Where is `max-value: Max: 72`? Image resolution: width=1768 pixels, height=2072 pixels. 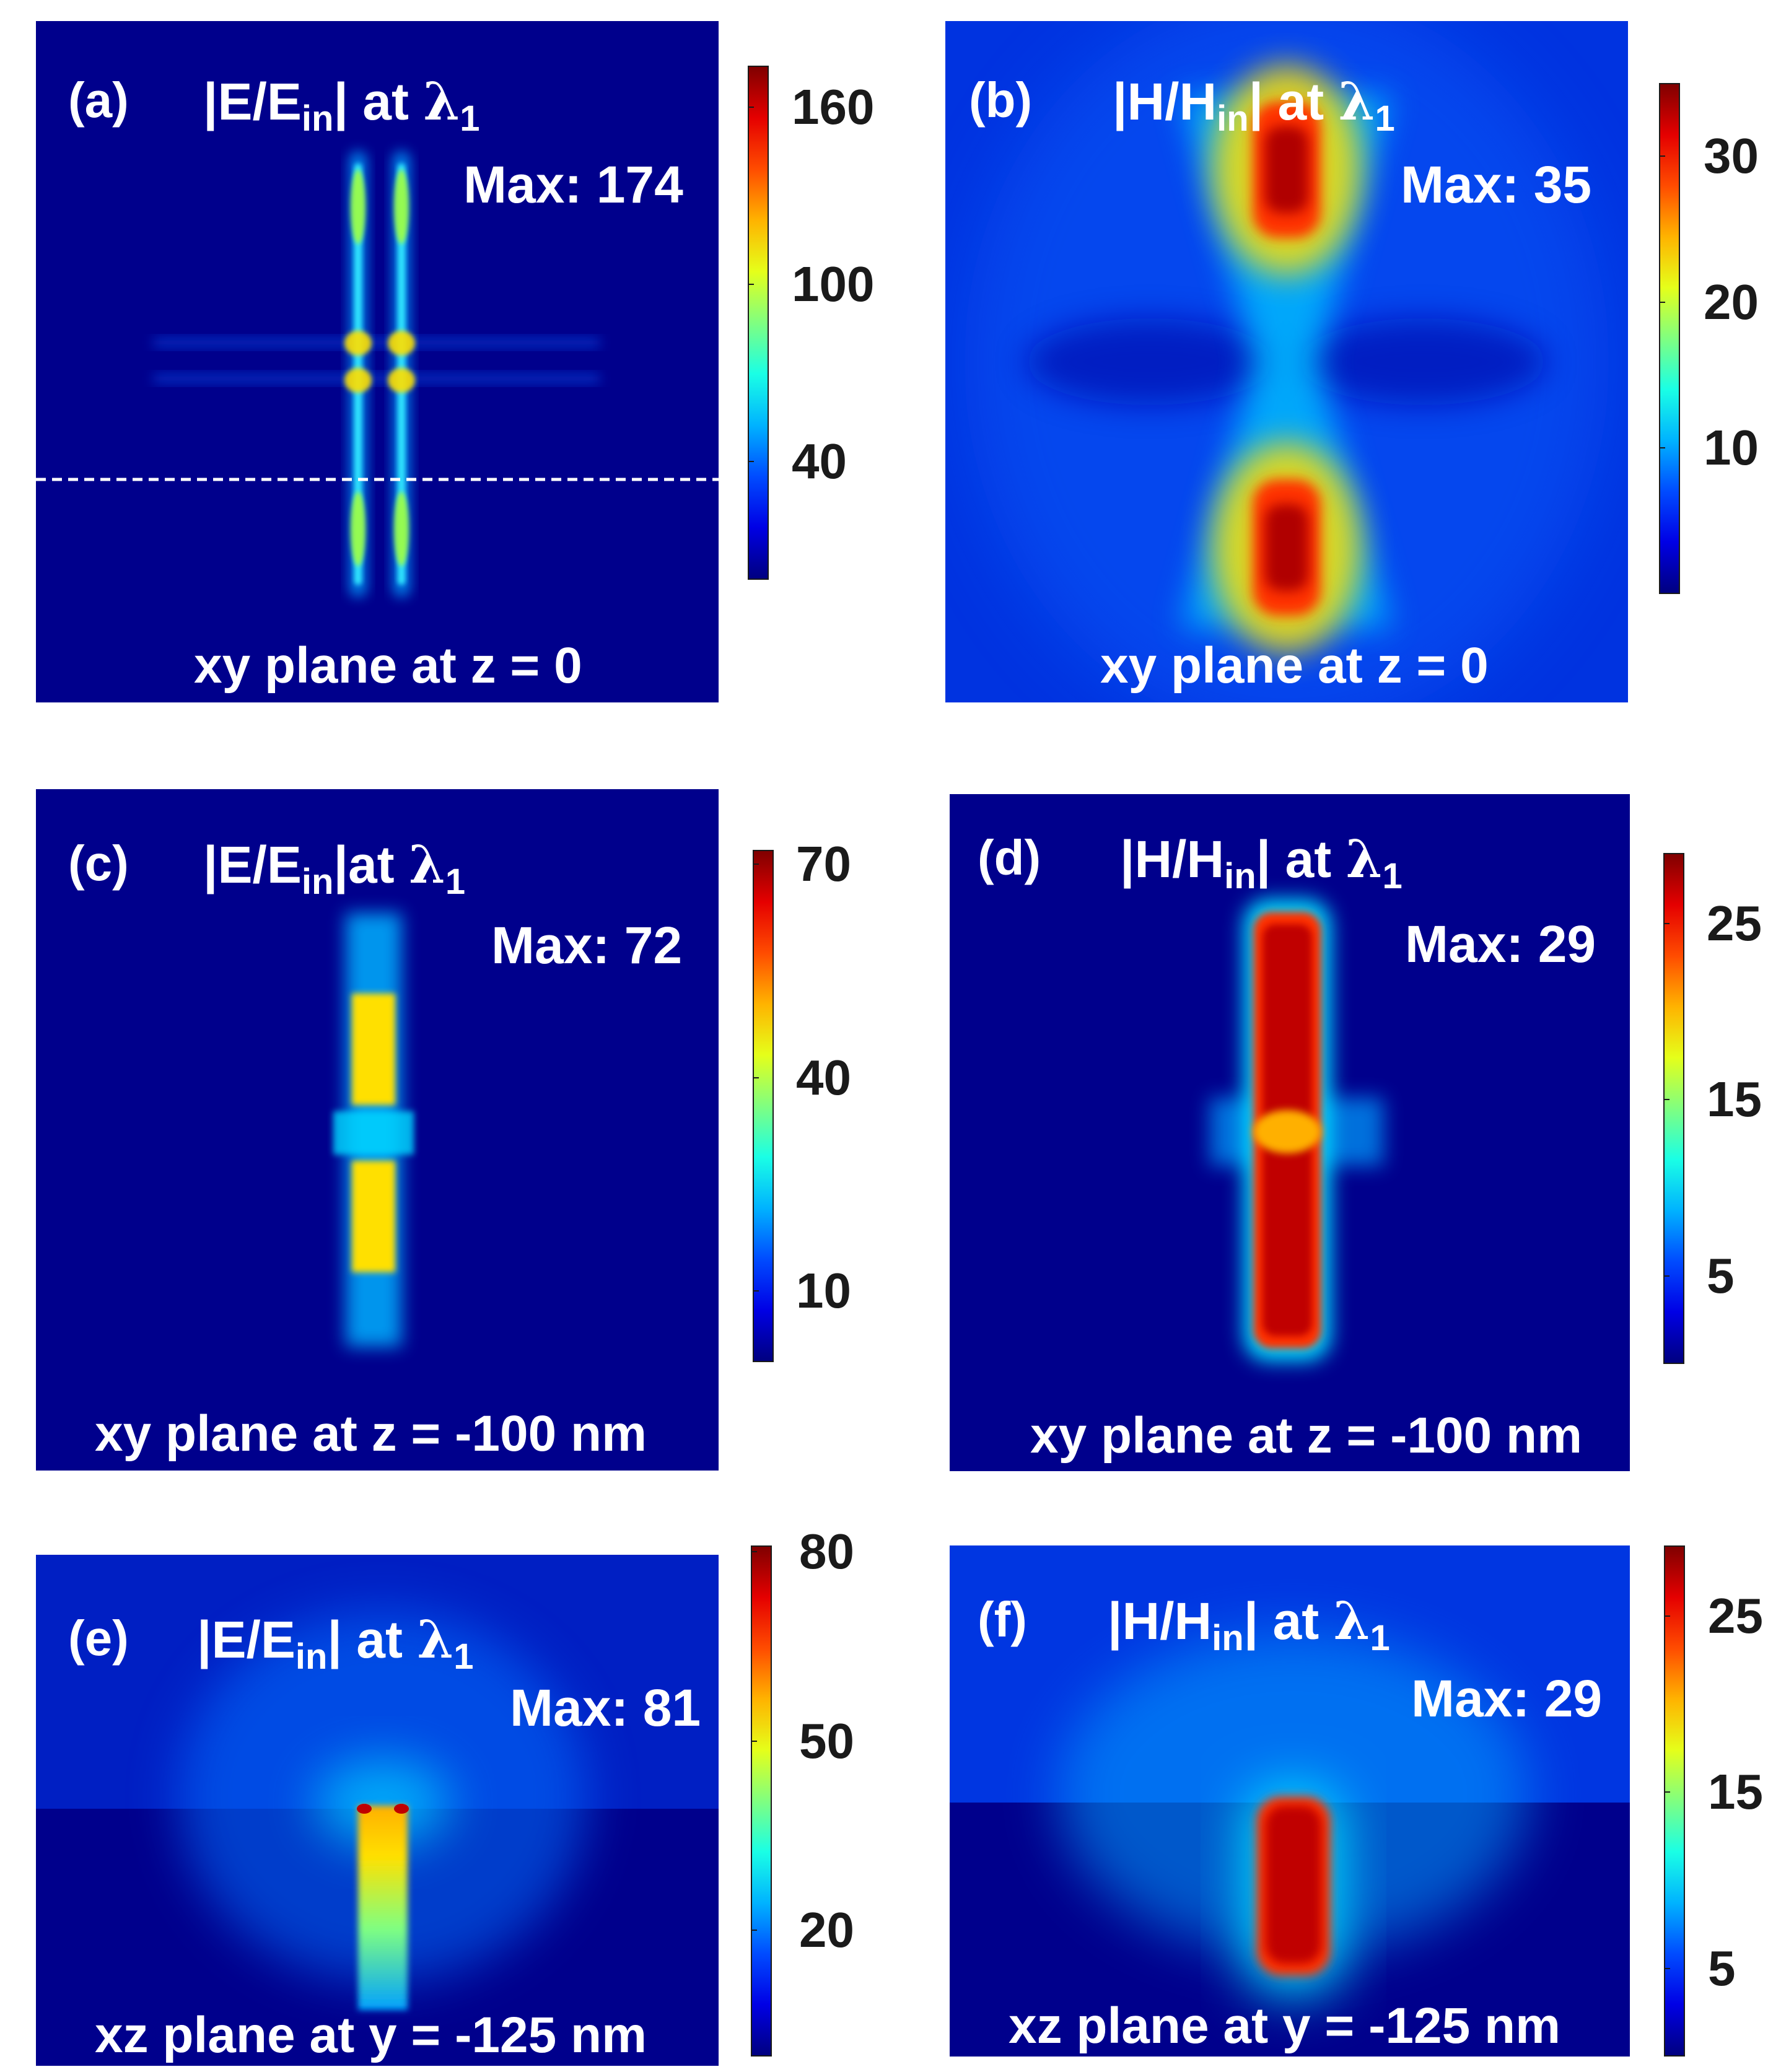 max-value: Max: 72 is located at coordinates (587, 945).